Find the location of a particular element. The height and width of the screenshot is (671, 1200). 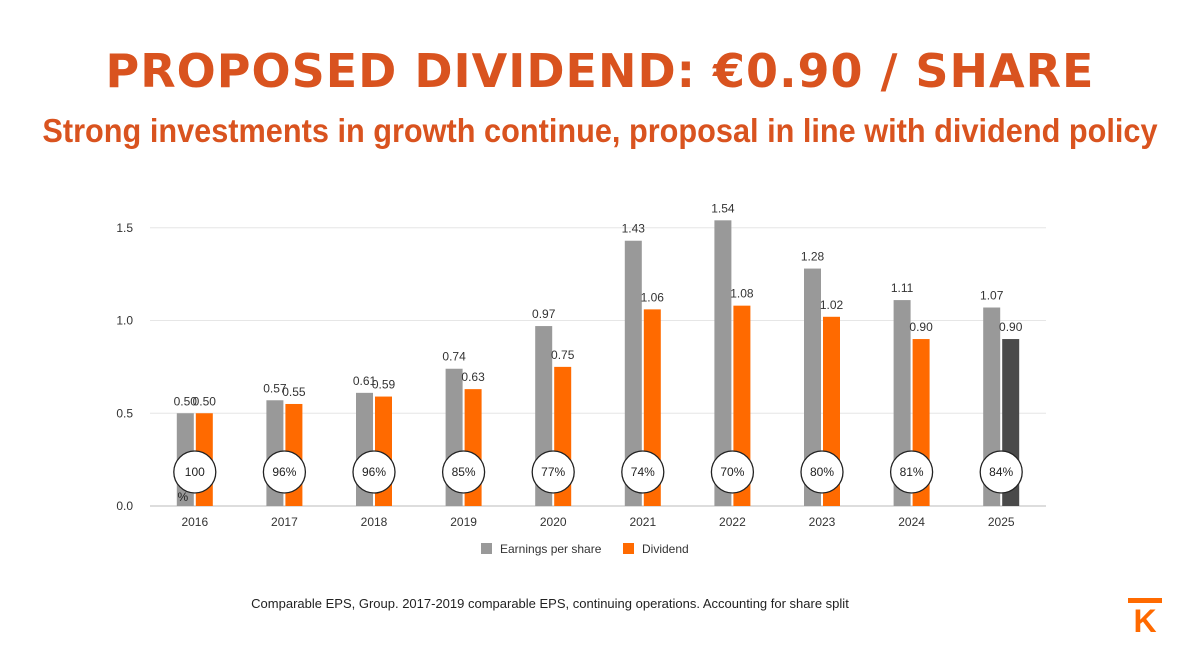

dividend-value-label: 0.55 is located at coordinates (294, 392).